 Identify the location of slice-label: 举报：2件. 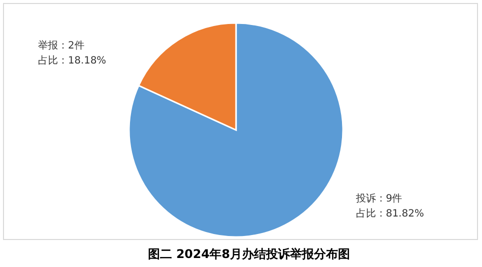
(61, 46).